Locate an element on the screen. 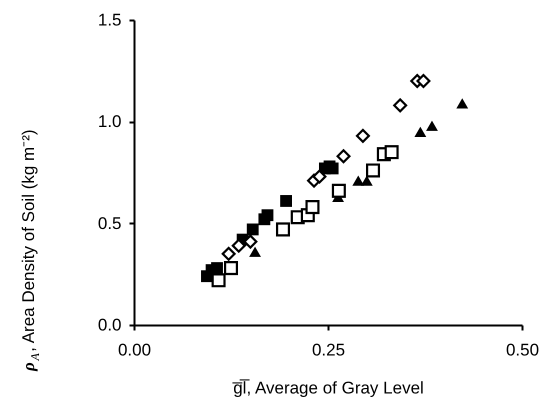 The image size is (549, 412). x-tick-label: 0.25 is located at coordinates (329, 350).